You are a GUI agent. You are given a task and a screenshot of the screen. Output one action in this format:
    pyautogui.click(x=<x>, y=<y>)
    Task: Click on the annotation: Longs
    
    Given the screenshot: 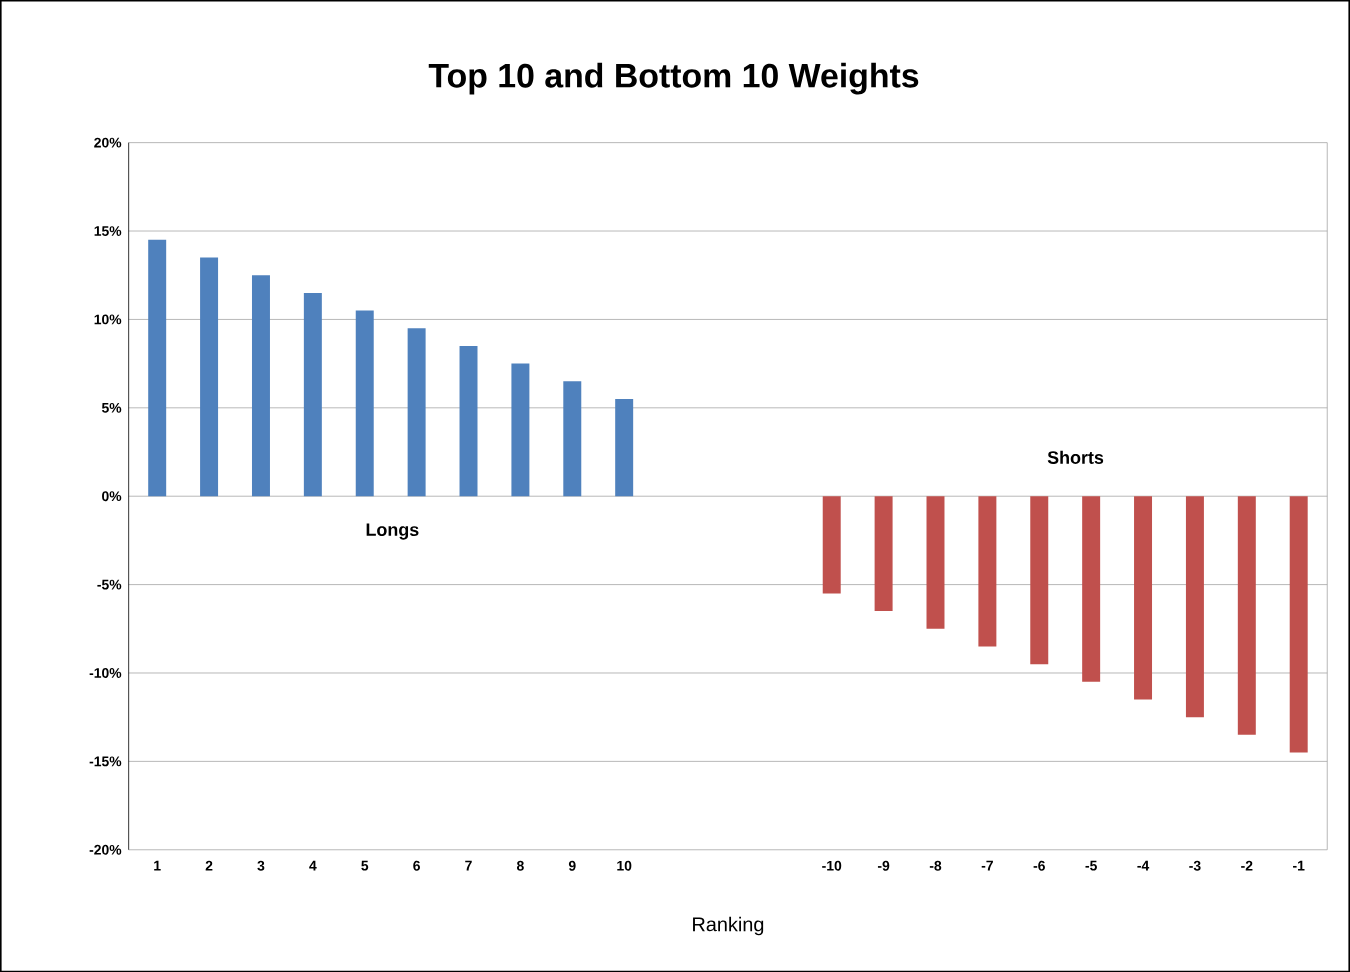 What is the action you would take?
    pyautogui.click(x=392, y=531)
    